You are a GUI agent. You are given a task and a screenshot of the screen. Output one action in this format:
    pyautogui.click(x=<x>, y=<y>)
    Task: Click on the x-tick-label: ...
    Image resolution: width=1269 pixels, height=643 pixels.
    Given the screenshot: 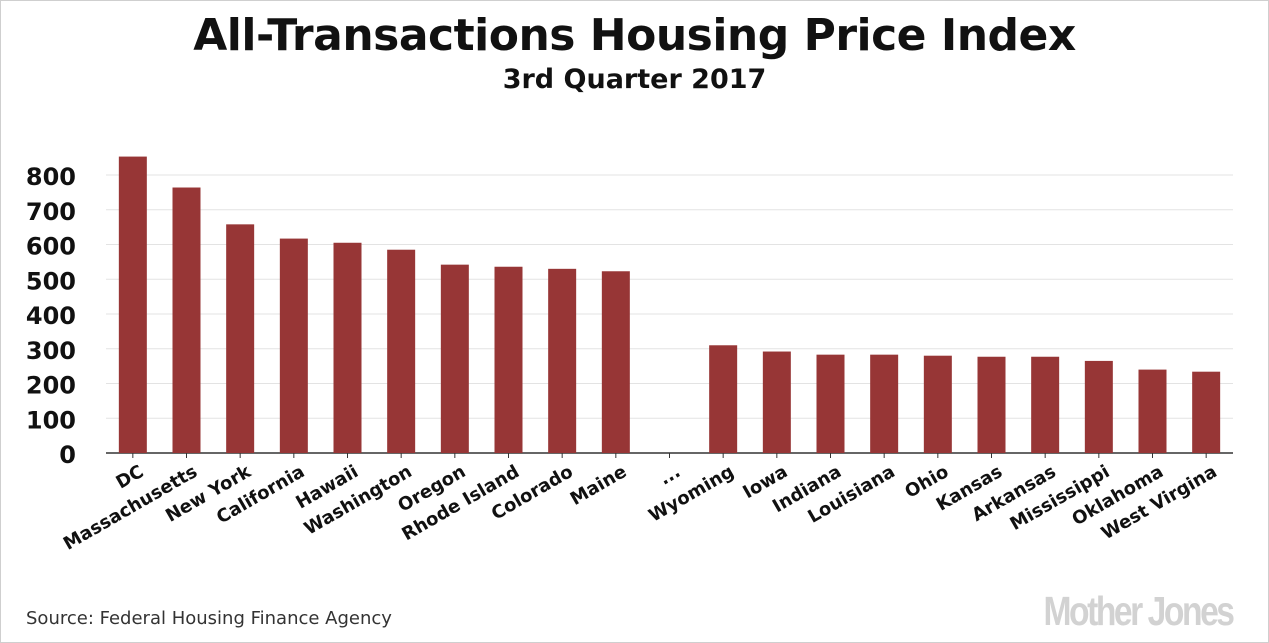 What is the action you would take?
    pyautogui.click(x=670, y=475)
    